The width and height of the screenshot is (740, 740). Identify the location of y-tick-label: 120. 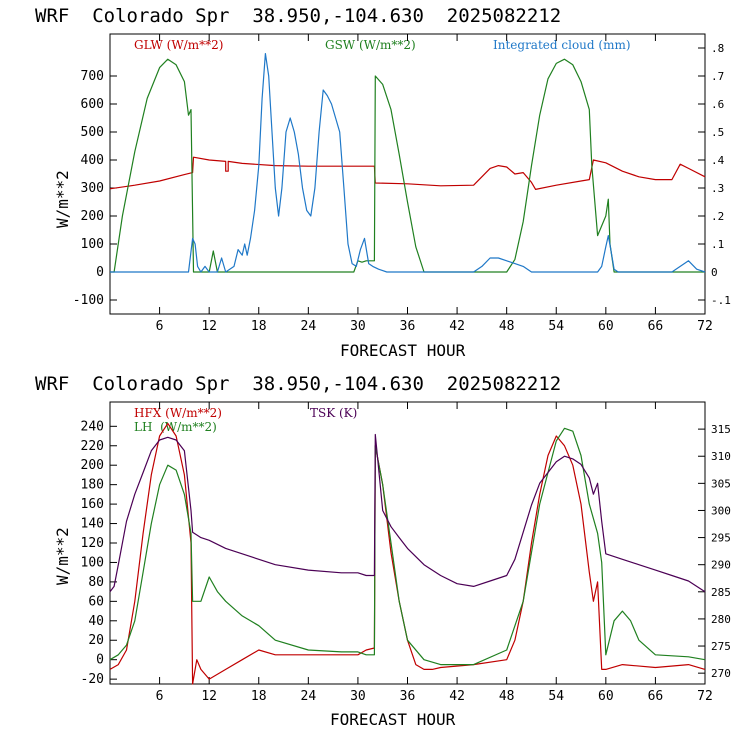
(92, 543).